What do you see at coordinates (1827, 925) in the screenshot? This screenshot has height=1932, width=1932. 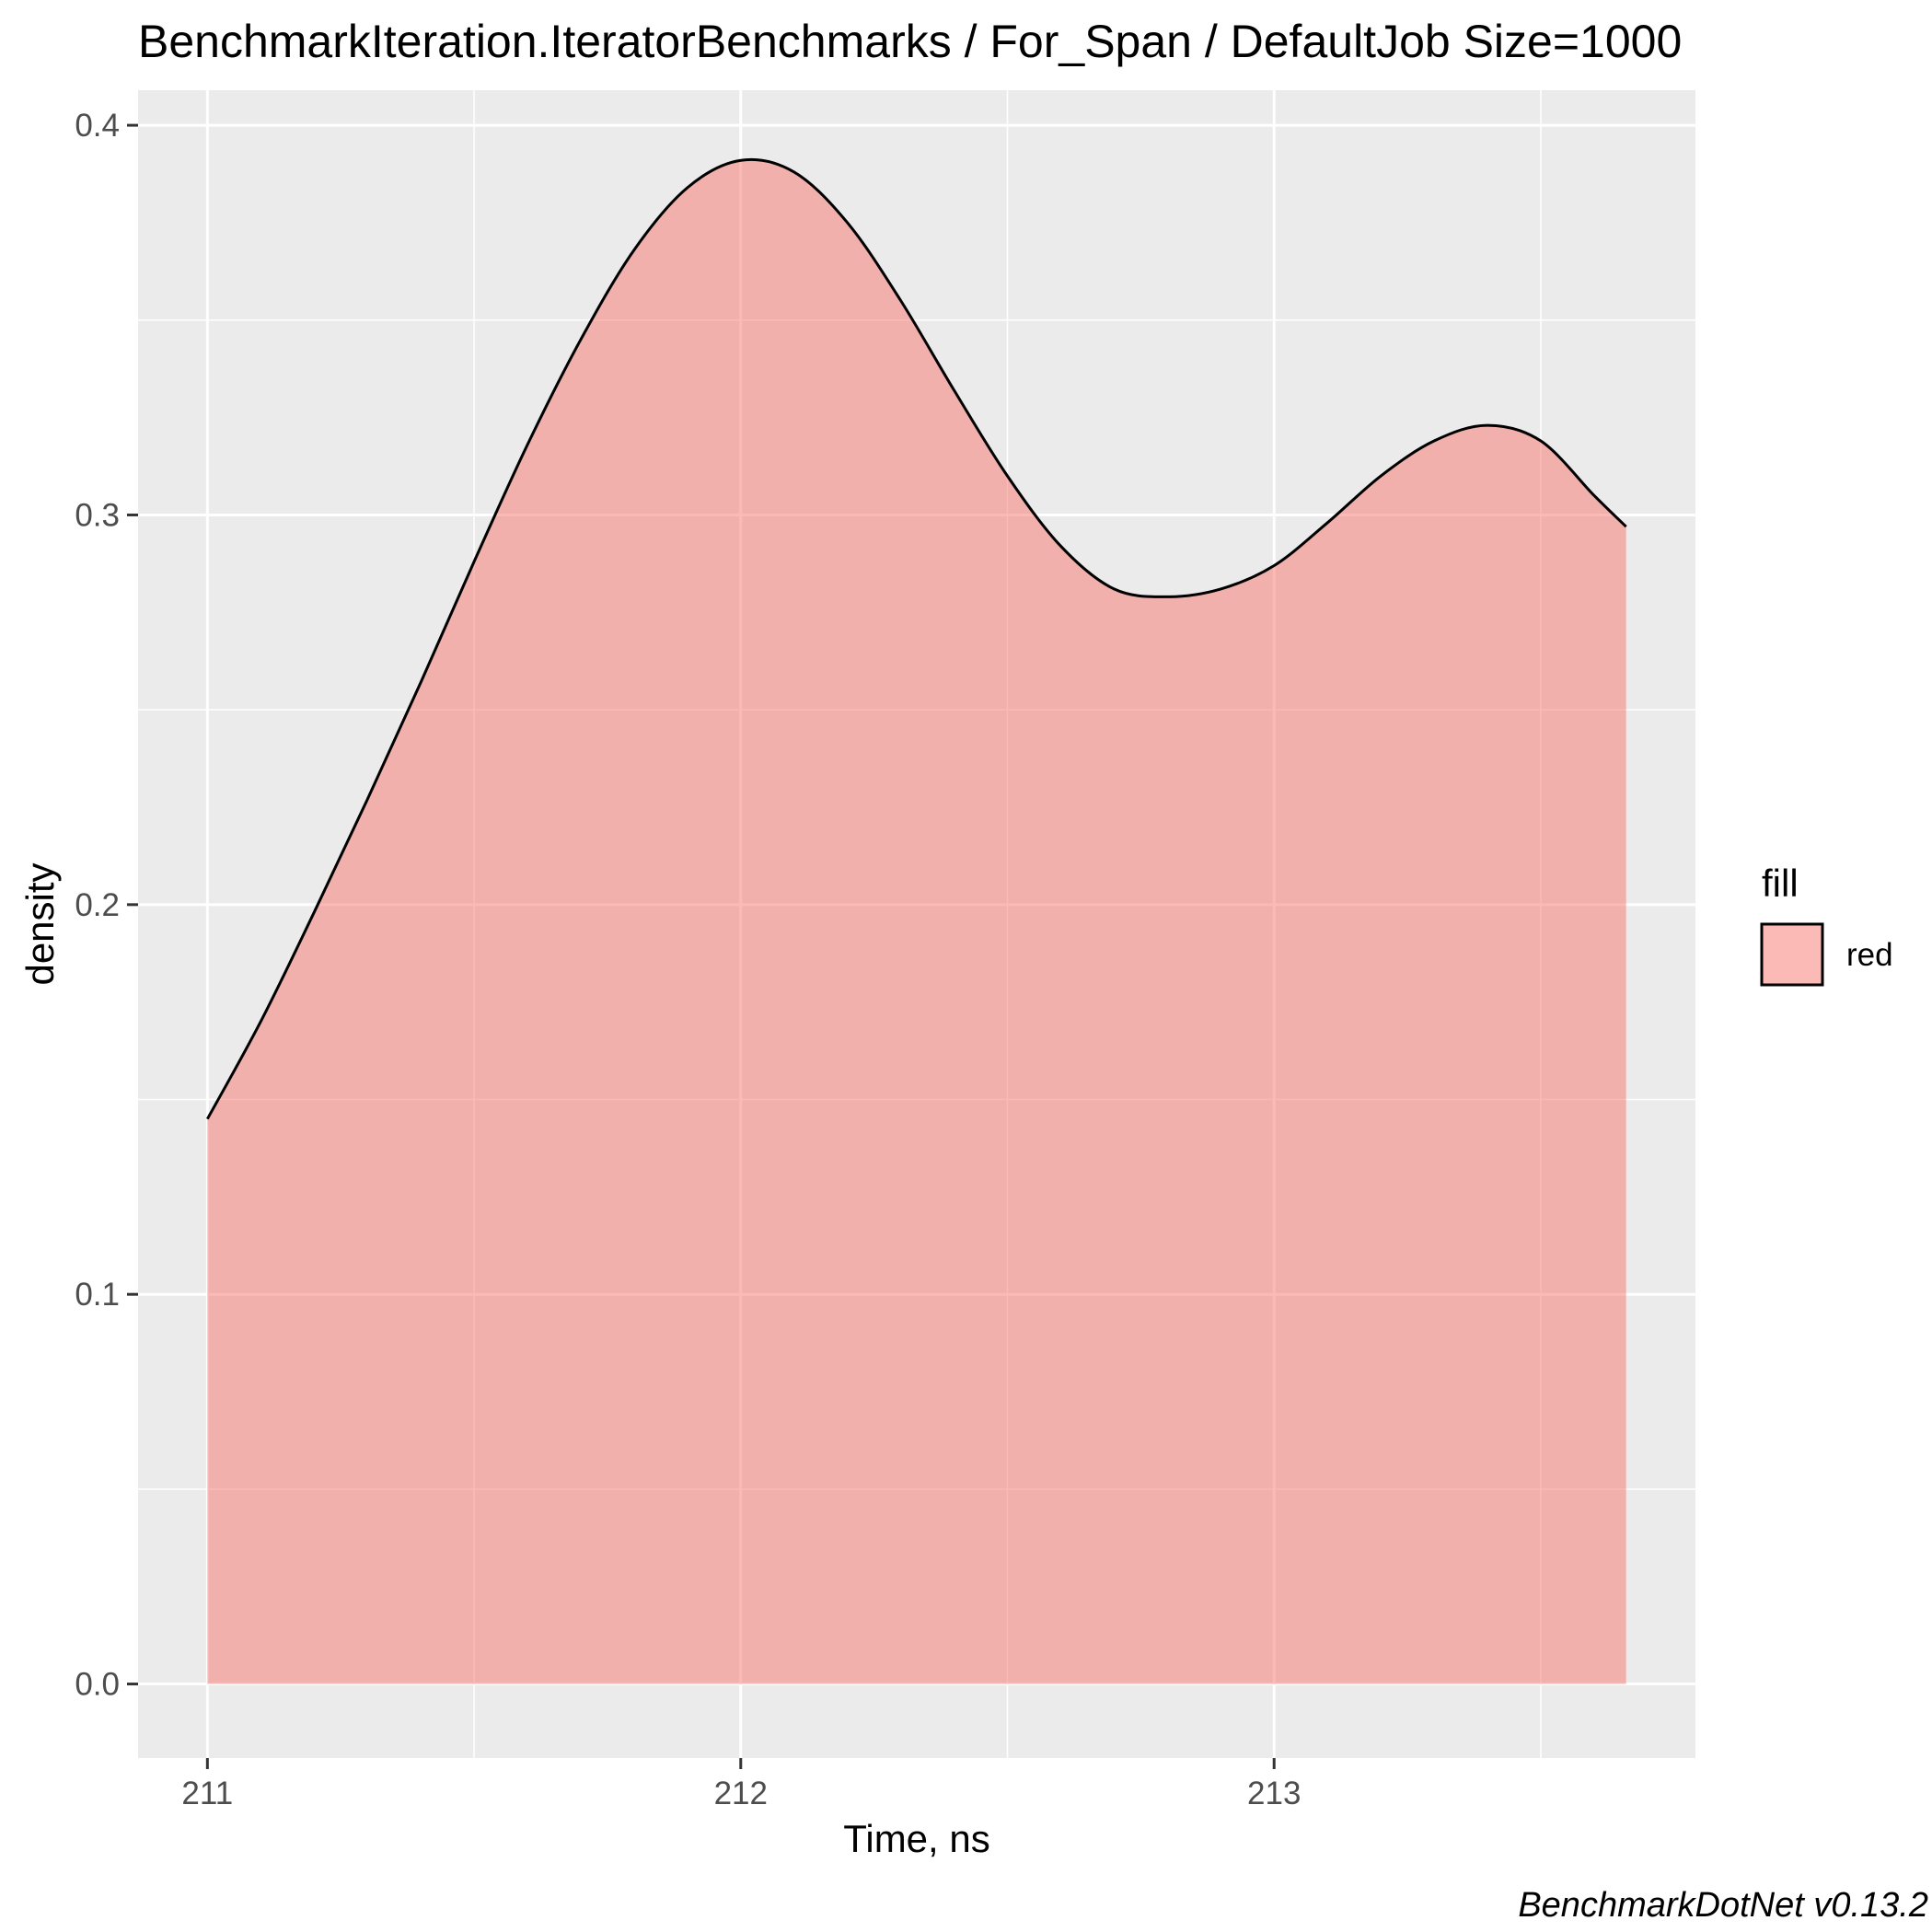 I see `legend: fill red` at bounding box center [1827, 925].